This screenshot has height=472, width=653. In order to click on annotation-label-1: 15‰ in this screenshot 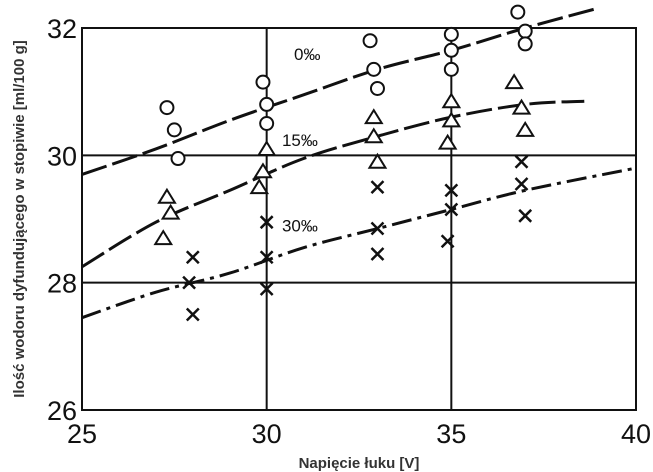, I will do `click(300, 140)`.